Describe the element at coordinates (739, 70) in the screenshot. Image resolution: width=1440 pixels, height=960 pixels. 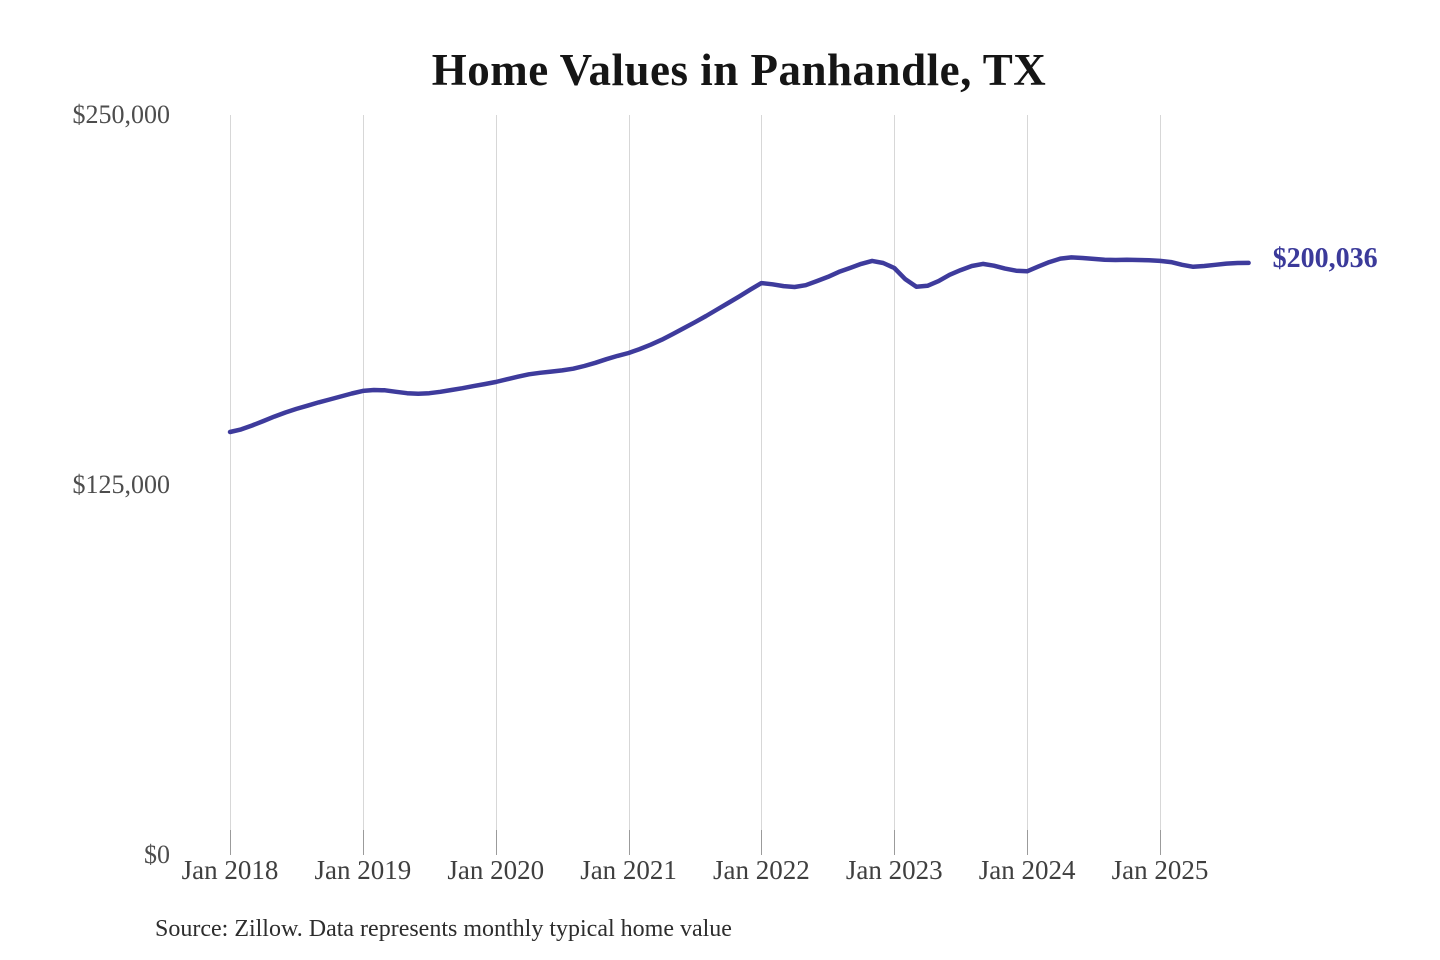
I see `chart-title: Home Values in Panhandle, TX` at that location.